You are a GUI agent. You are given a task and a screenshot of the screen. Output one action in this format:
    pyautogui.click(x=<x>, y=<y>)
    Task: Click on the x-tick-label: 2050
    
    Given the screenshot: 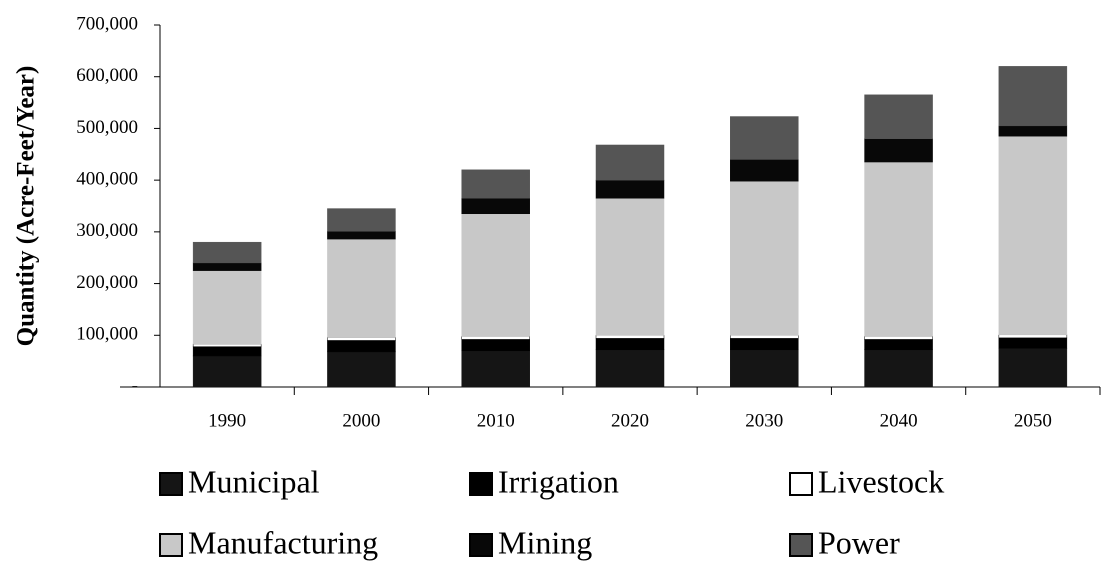 What is the action you would take?
    pyautogui.click(x=1033, y=420)
    